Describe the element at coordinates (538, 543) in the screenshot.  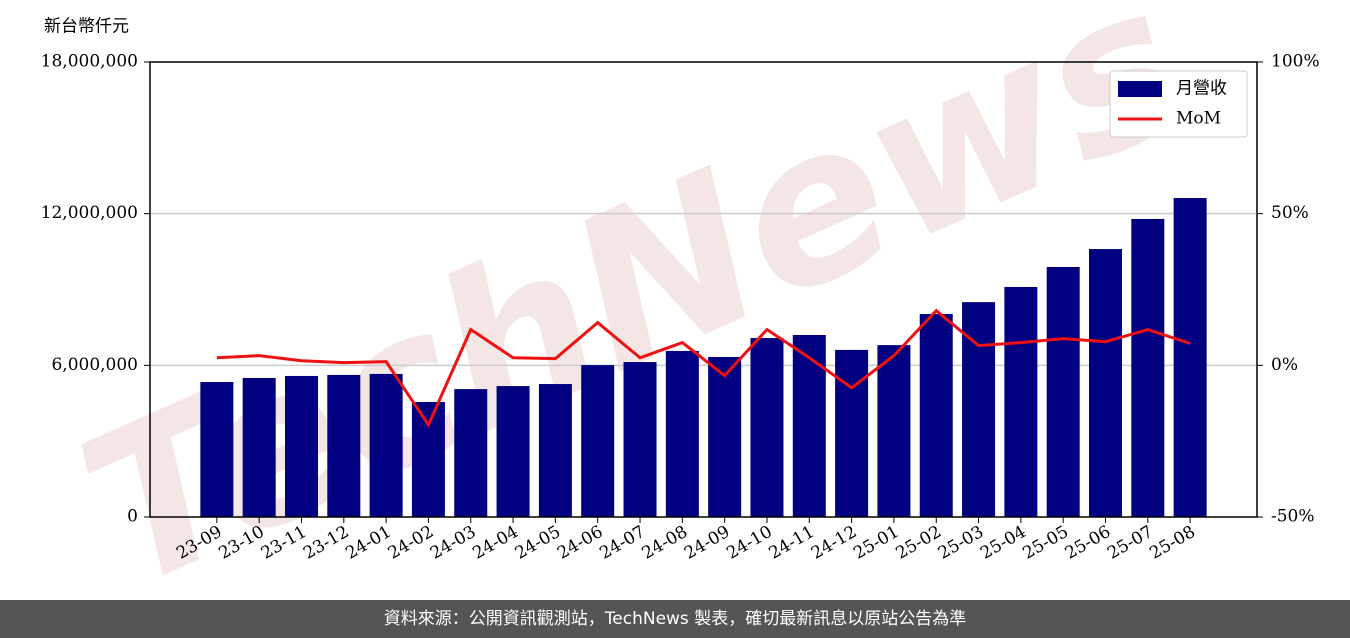
I see `x-tick-label: 24-05` at that location.